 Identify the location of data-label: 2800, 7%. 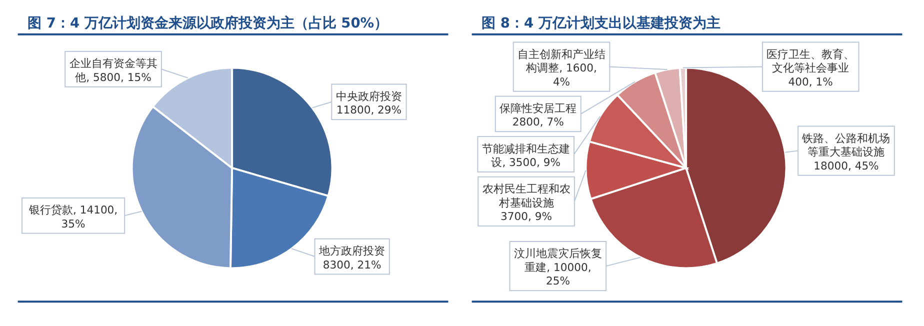
(538, 122).